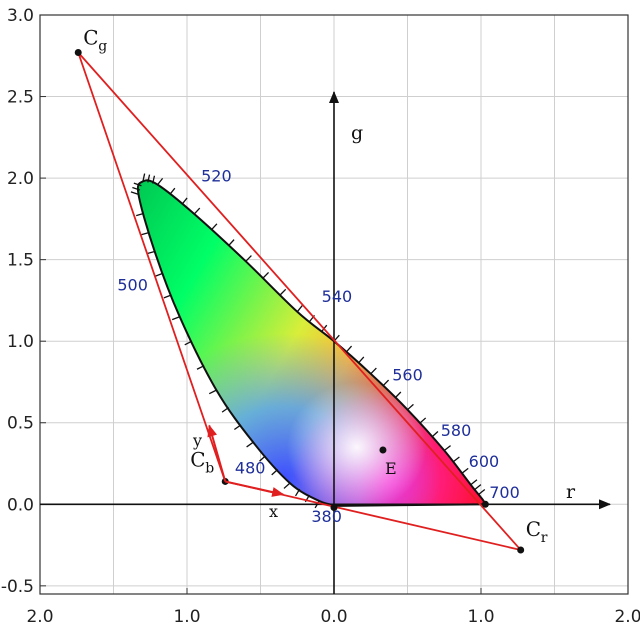 Image resolution: width=640 pixels, height=640 pixels. Describe the element at coordinates (20, 98) in the screenshot. I see `y-tick-label: 2.5` at that location.